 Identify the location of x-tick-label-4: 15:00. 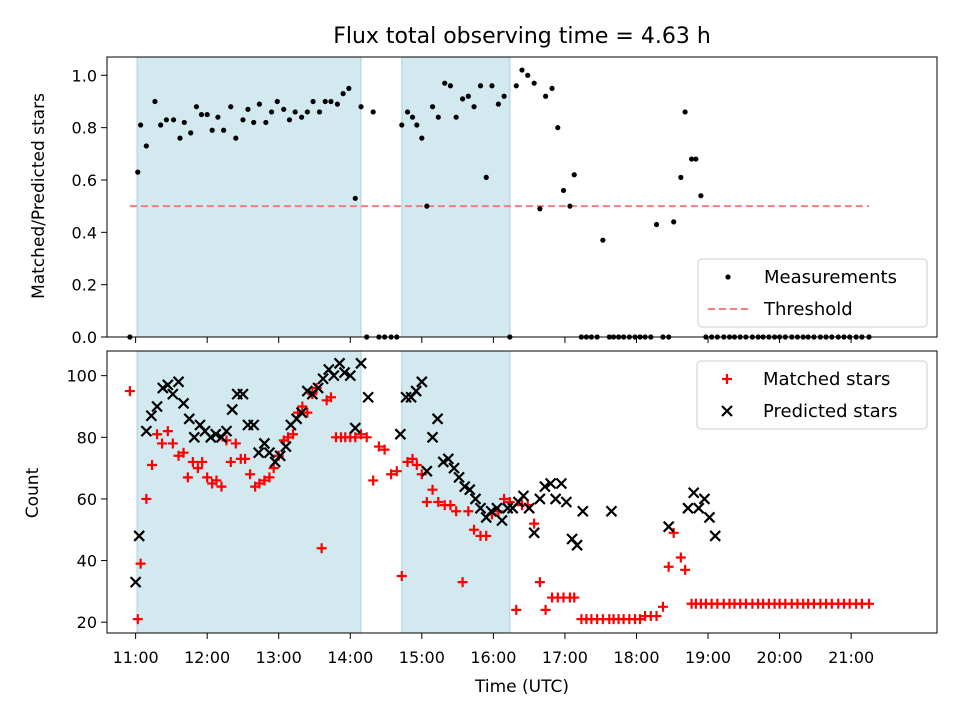
(422, 657).